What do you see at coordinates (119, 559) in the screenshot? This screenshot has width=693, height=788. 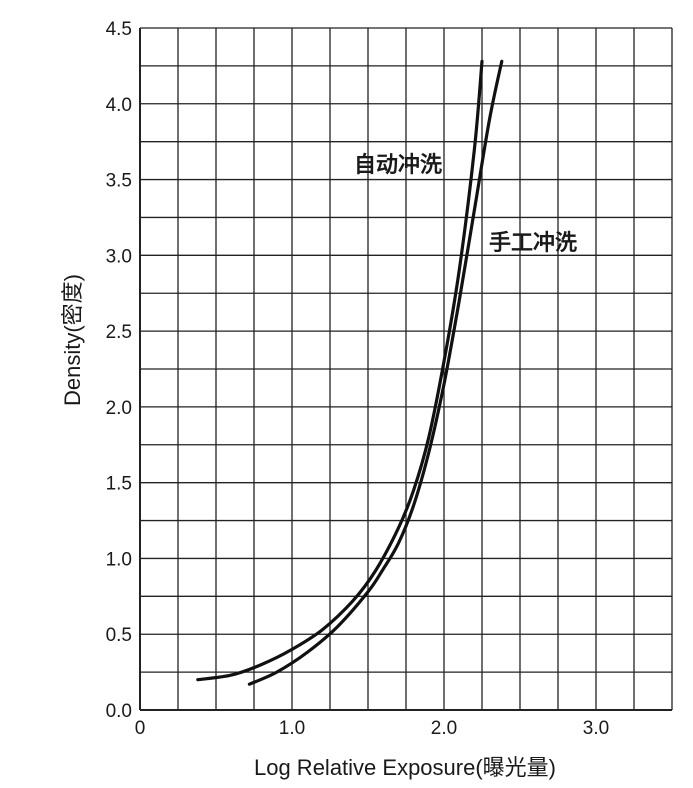 I see `y-tick-label: 1.0` at bounding box center [119, 559].